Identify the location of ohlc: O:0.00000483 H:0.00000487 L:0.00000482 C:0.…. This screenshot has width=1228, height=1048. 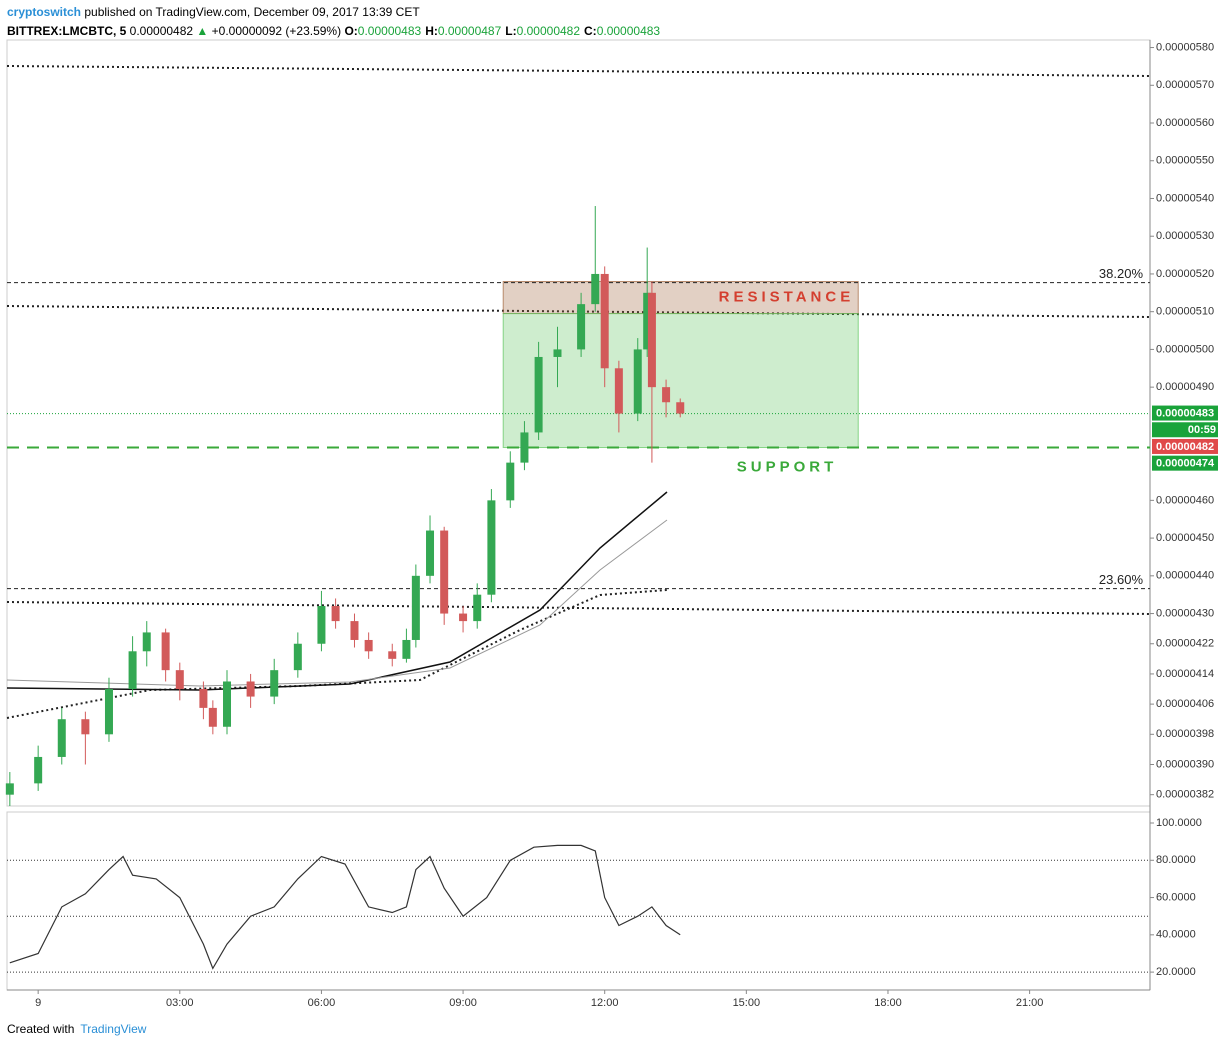
(504, 31).